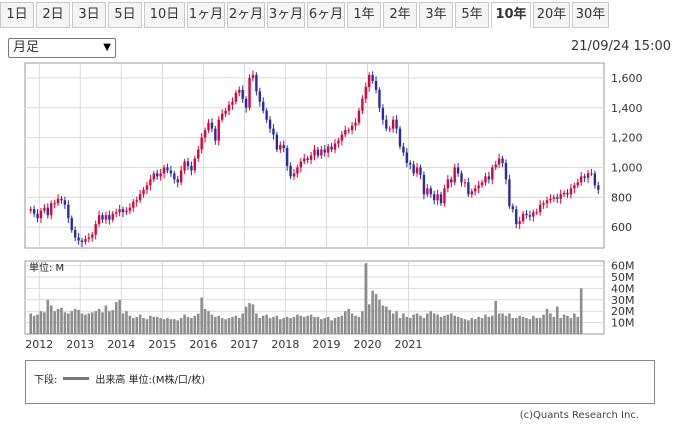 Image resolution: width=679 pixels, height=427 pixels. What do you see at coordinates (590, 15) in the screenshot?
I see `tab-15: 30年` at bounding box center [590, 15].